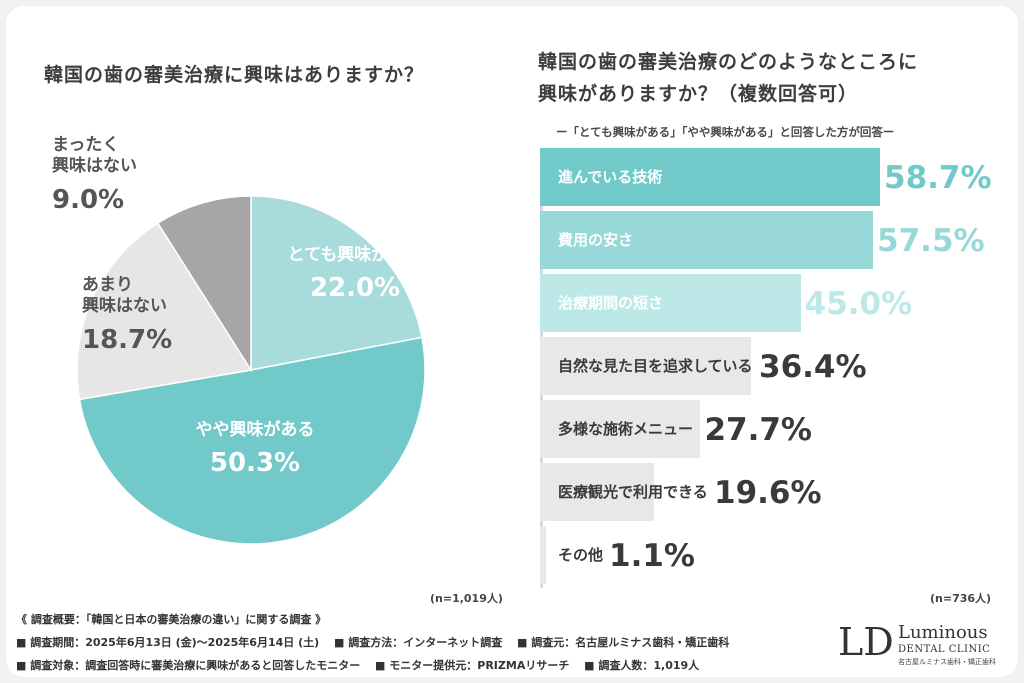 The height and width of the screenshot is (683, 1024). Describe the element at coordinates (931, 241) in the screenshot. I see `bar-value-label-1: 57.5%` at that location.